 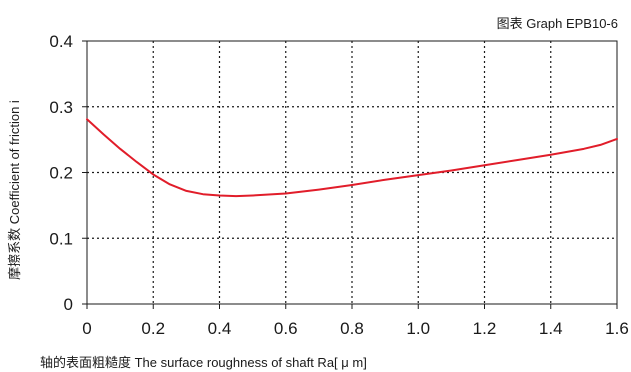 I want to click on x-tick-label: 1.2, so click(x=485, y=328).